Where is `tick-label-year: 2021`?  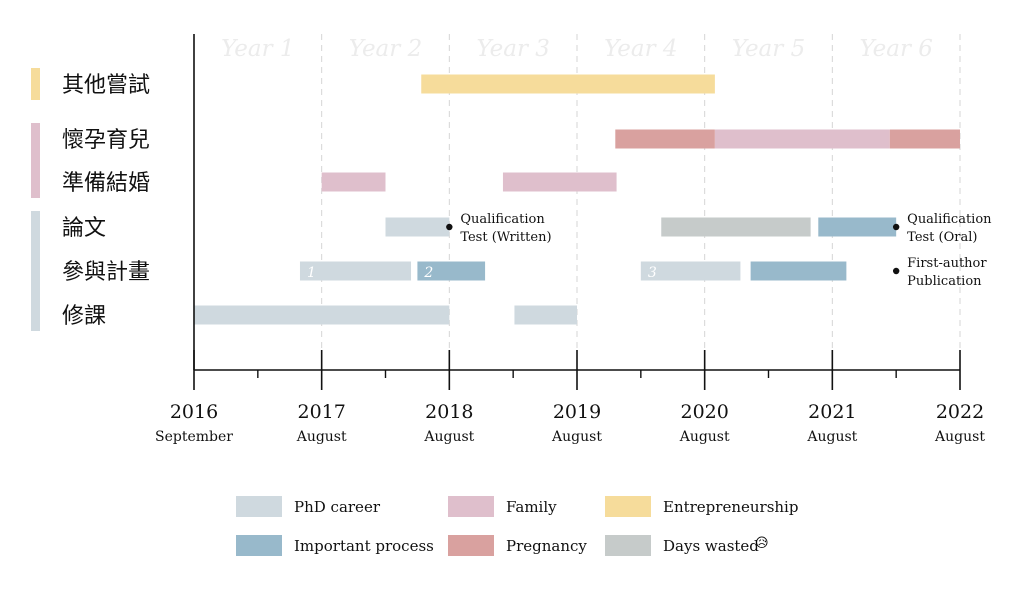 tick-label-year: 2021 is located at coordinates (832, 412).